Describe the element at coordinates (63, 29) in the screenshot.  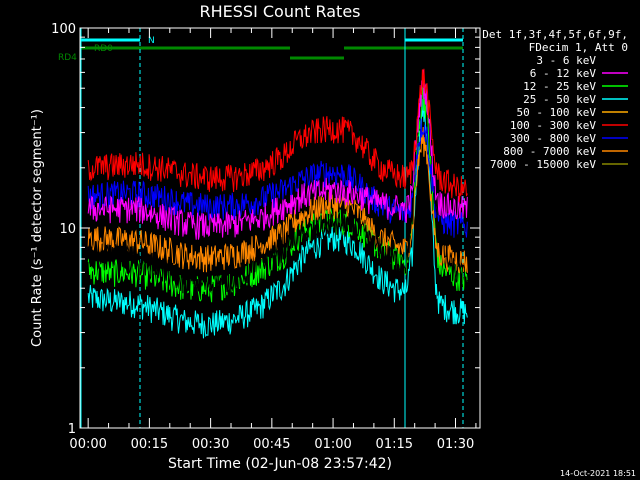
I see `y-tick-label: 100` at that location.